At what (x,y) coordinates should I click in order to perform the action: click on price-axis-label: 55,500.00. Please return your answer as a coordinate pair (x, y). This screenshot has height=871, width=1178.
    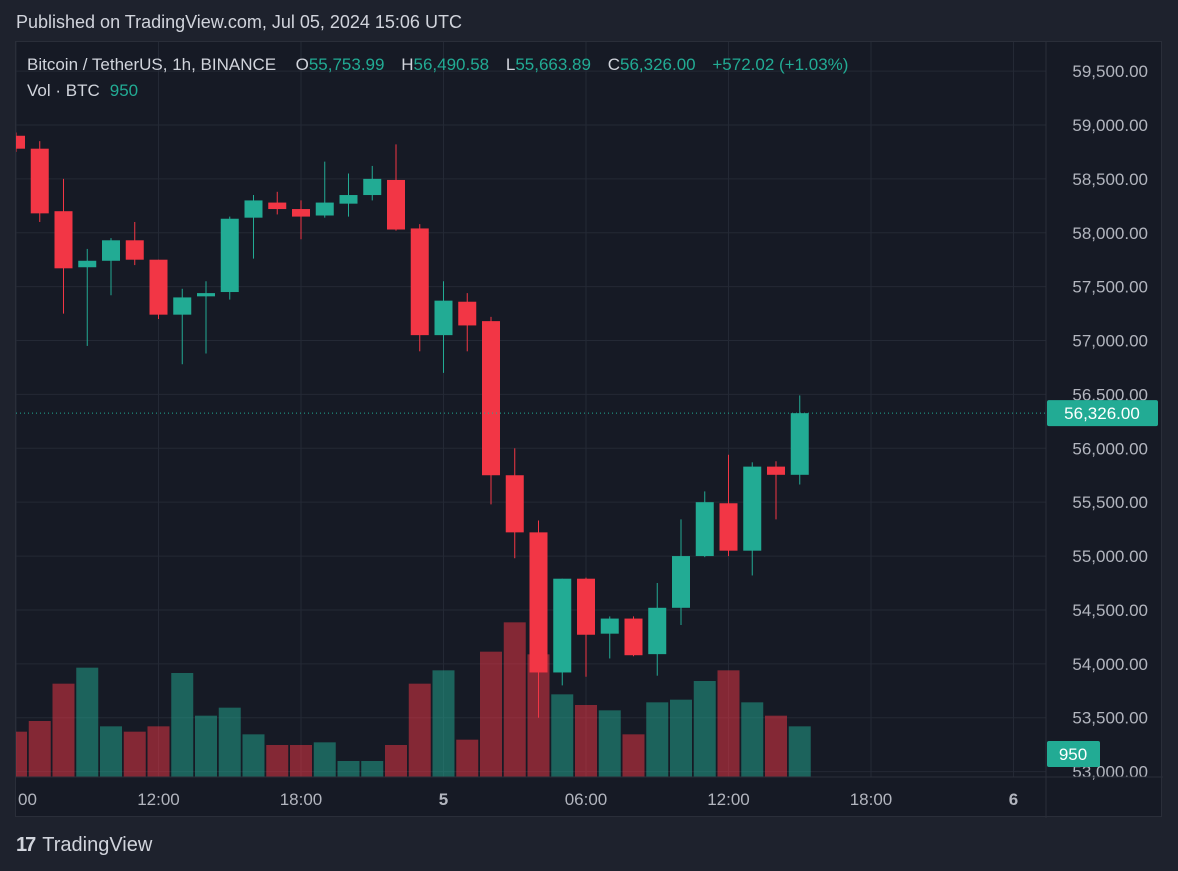
    Looking at the image, I should click on (1110, 502).